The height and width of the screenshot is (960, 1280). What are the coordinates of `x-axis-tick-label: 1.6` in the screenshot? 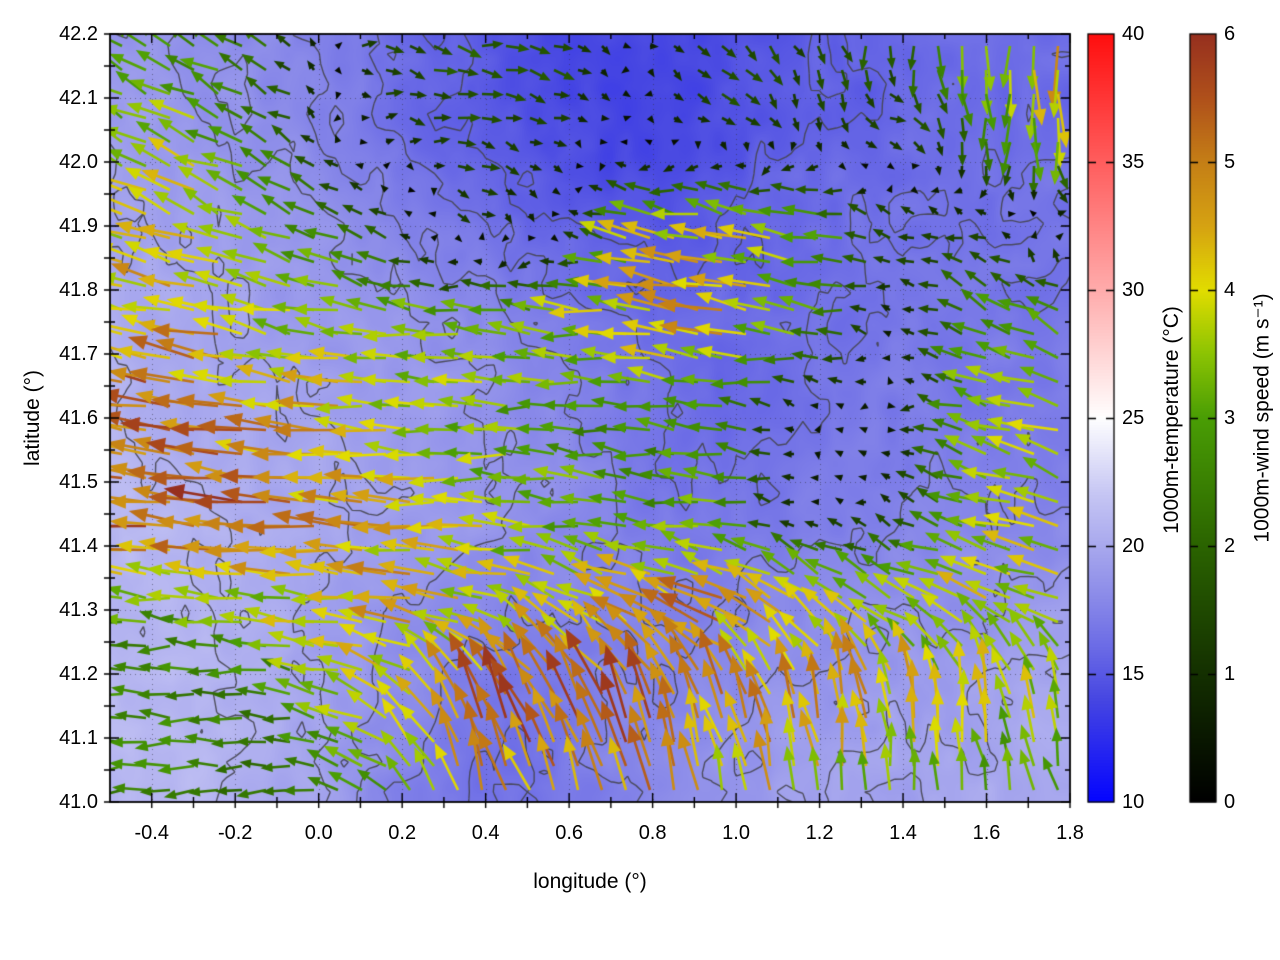 It's located at (986, 833).